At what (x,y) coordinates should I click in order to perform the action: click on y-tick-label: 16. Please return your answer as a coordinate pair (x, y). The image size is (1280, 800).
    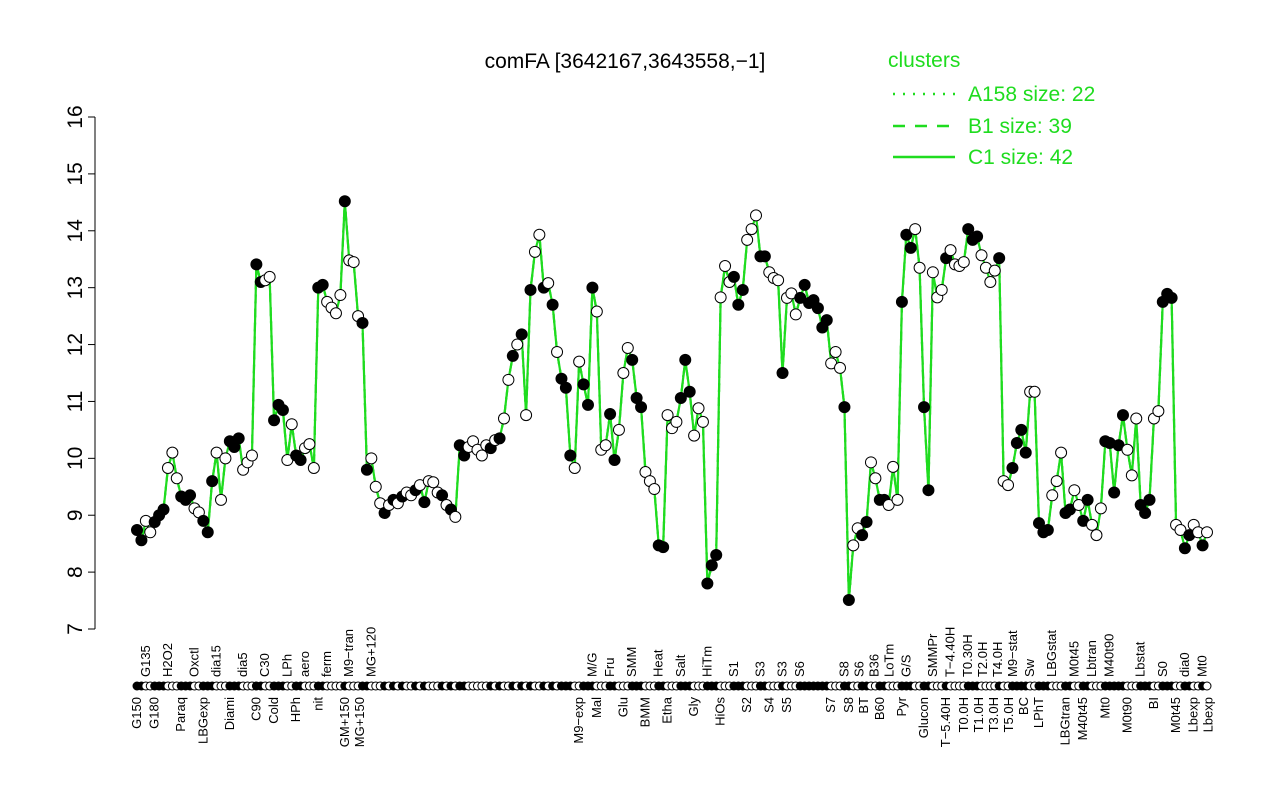
    Looking at the image, I should click on (75, 116).